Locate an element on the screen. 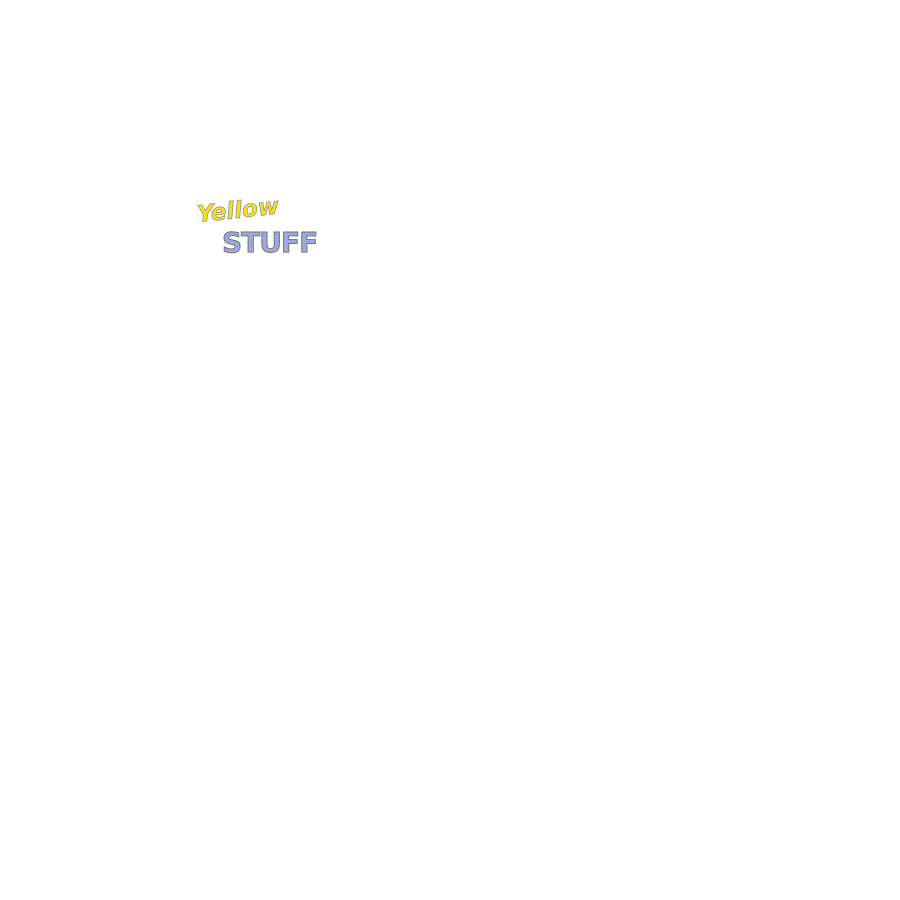 The image size is (900, 900). svg-text: STUFF is located at coordinates (269, 242).